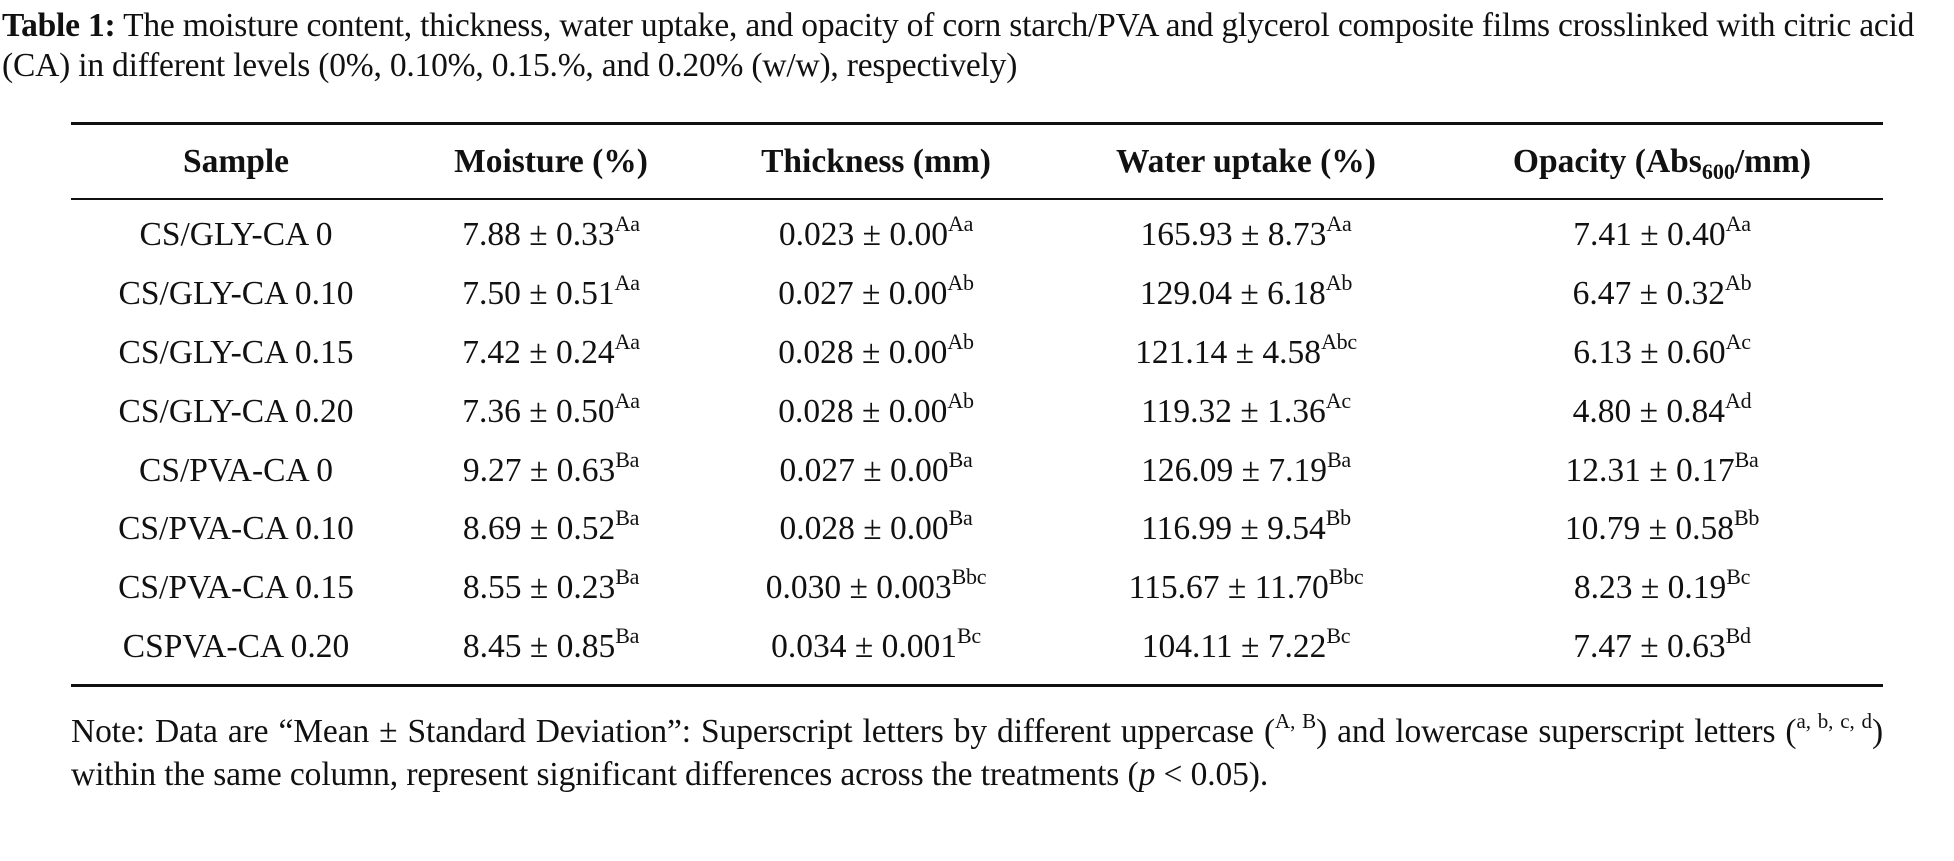 The image size is (1954, 861). I want to click on note-text: < 0.05)., so click(1212, 774).